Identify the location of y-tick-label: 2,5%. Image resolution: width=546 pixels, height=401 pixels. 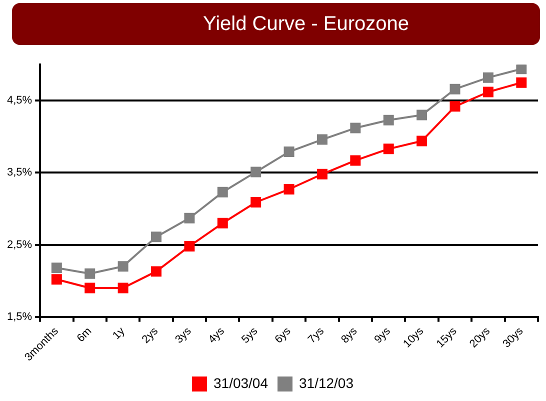
(19, 244).